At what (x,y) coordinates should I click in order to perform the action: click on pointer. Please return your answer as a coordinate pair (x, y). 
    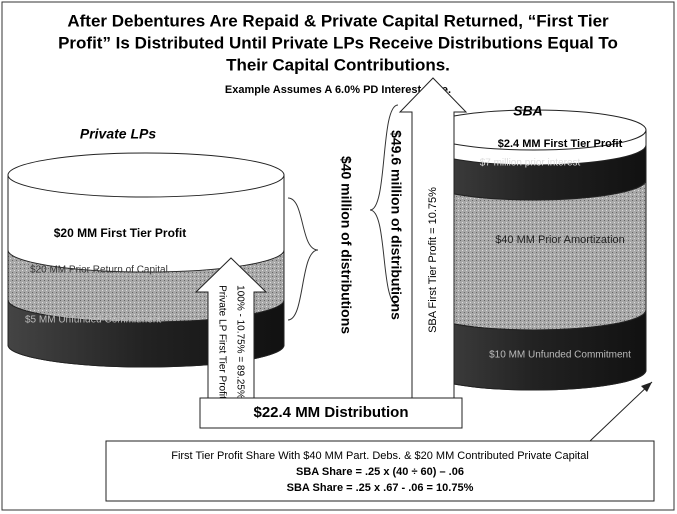
    Looking at the image, I should click on (621, 411).